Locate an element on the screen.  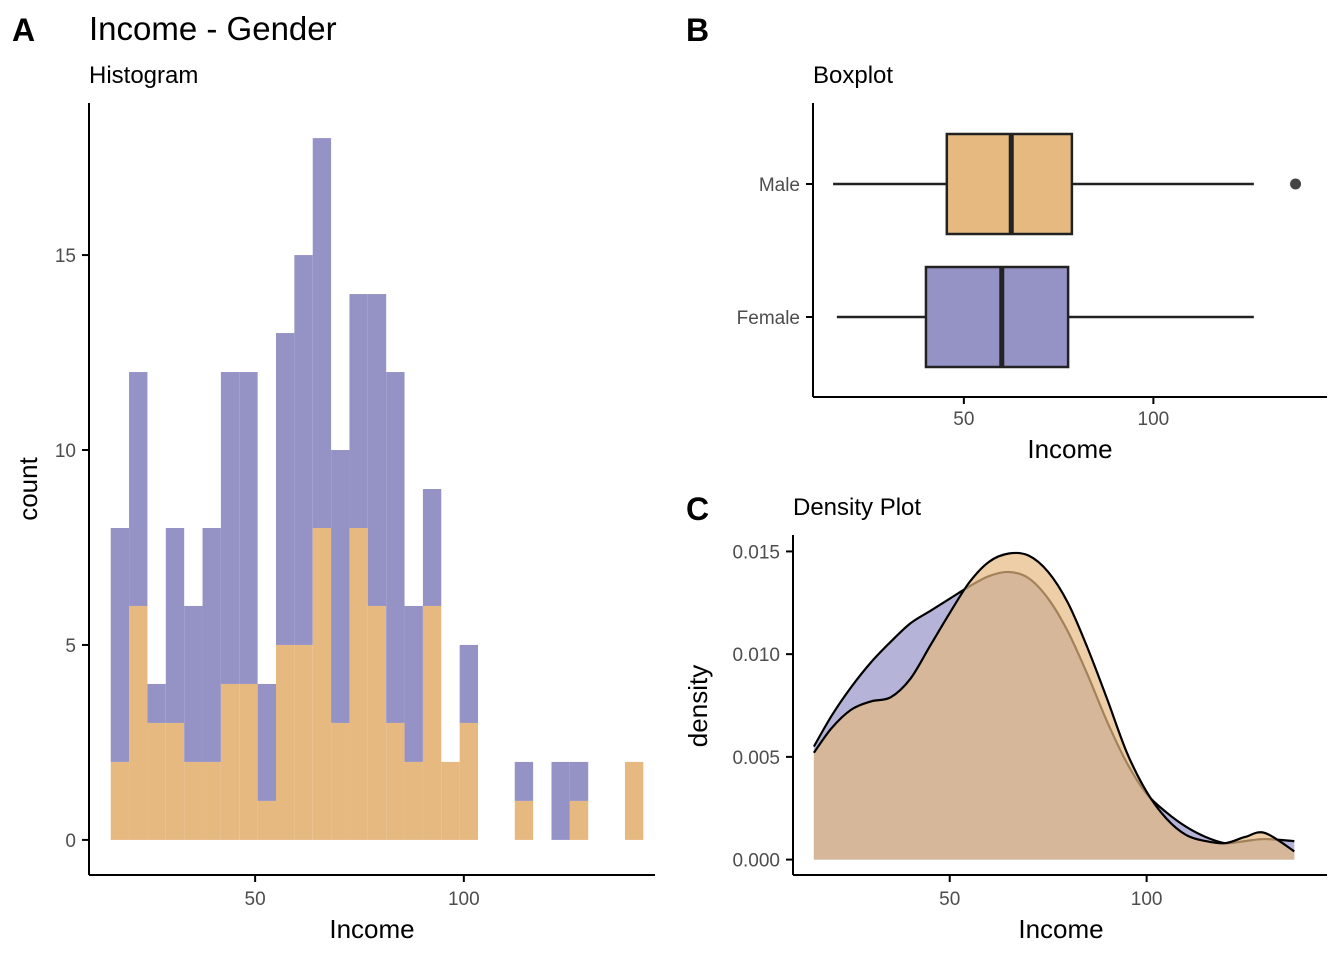
panel-b-tag: B is located at coordinates (697, 30).